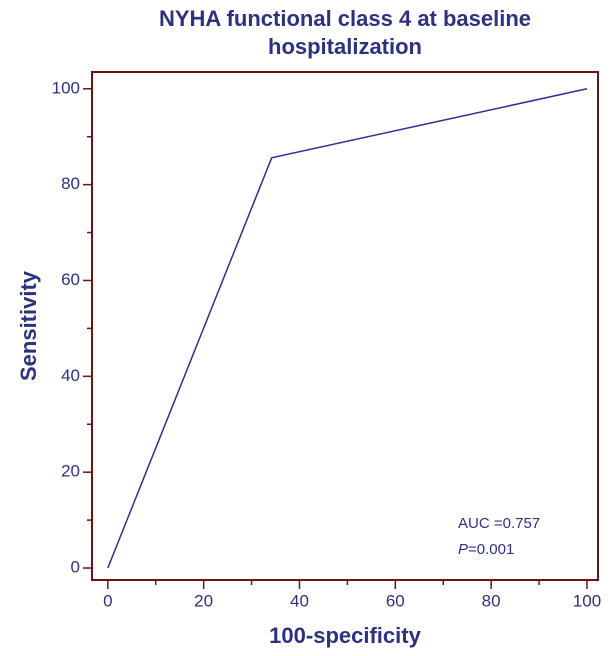 The height and width of the screenshot is (656, 613). What do you see at coordinates (345, 635) in the screenshot?
I see `x-axis-label: 100-specificity` at bounding box center [345, 635].